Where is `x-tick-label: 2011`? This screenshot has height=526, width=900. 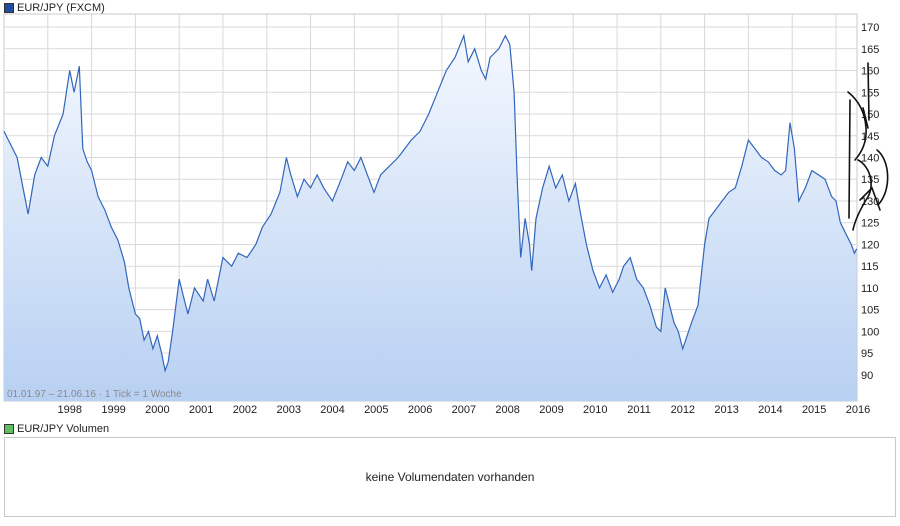 x-tick-label: 2011 is located at coordinates (639, 410).